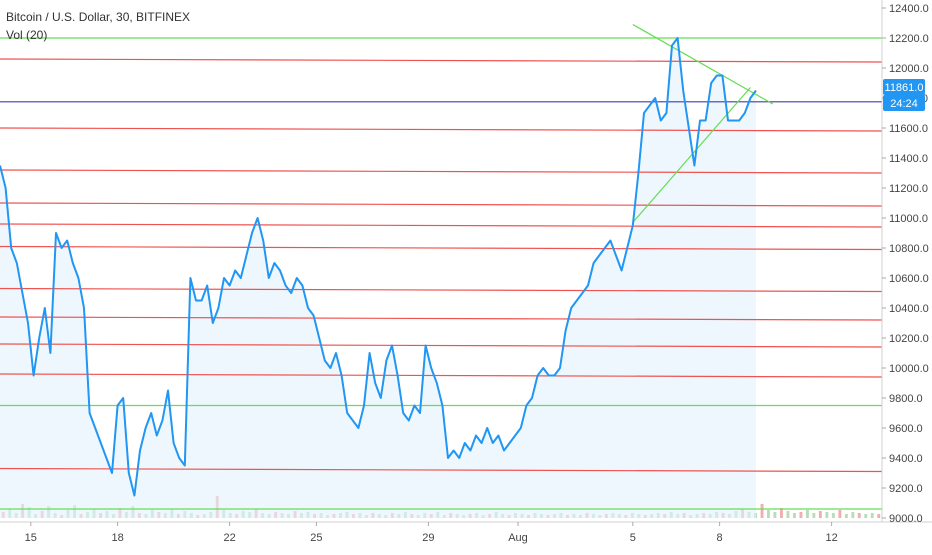 This screenshot has width=932, height=555. I want to click on countdown-badge, so click(904, 103).